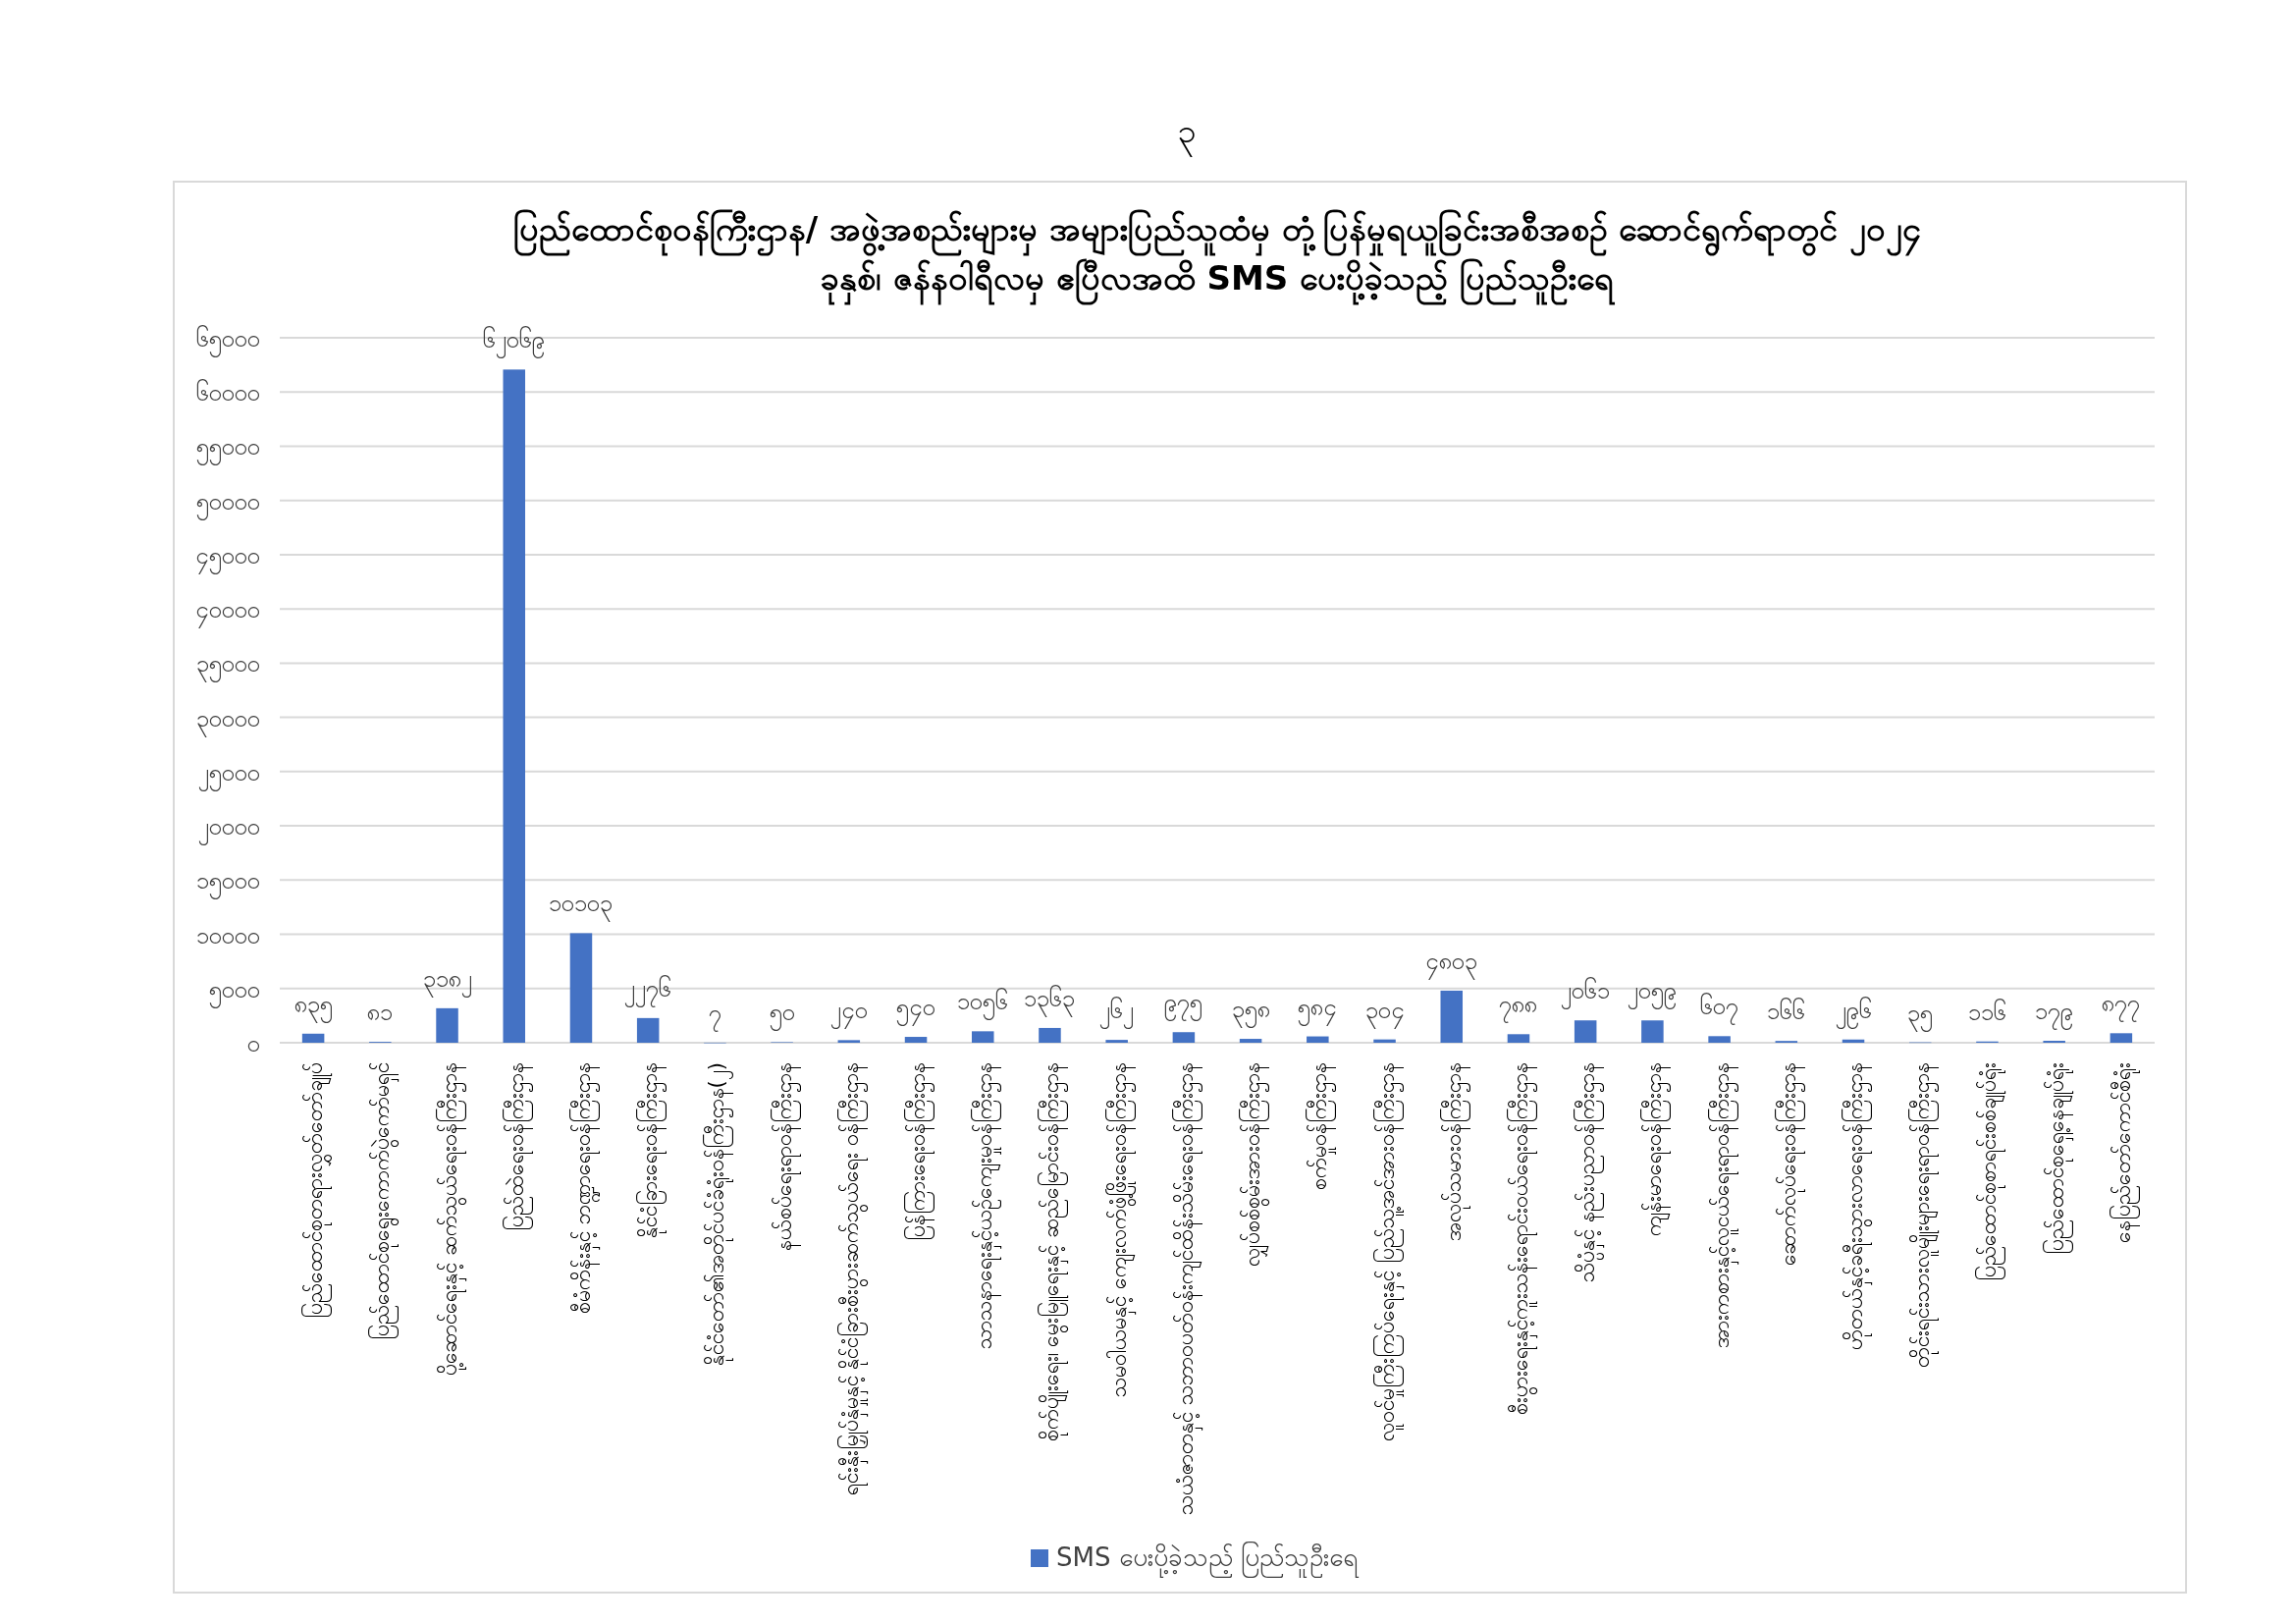 This screenshot has width=2296, height=1624. I want to click on data-label: ၇, so click(715, 1015).